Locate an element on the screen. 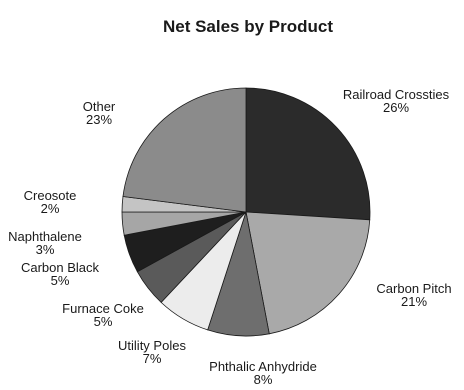 The image size is (464, 390). pie-slice-carbon-pitch is located at coordinates (308, 273).